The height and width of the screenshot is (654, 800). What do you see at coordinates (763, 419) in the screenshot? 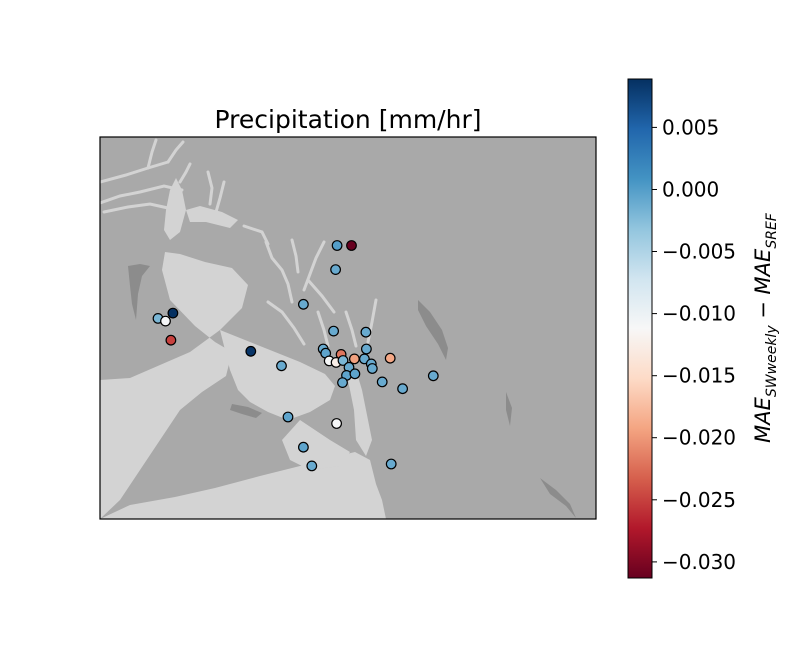
I see `colorbar-label-main: MAE` at bounding box center [763, 419].